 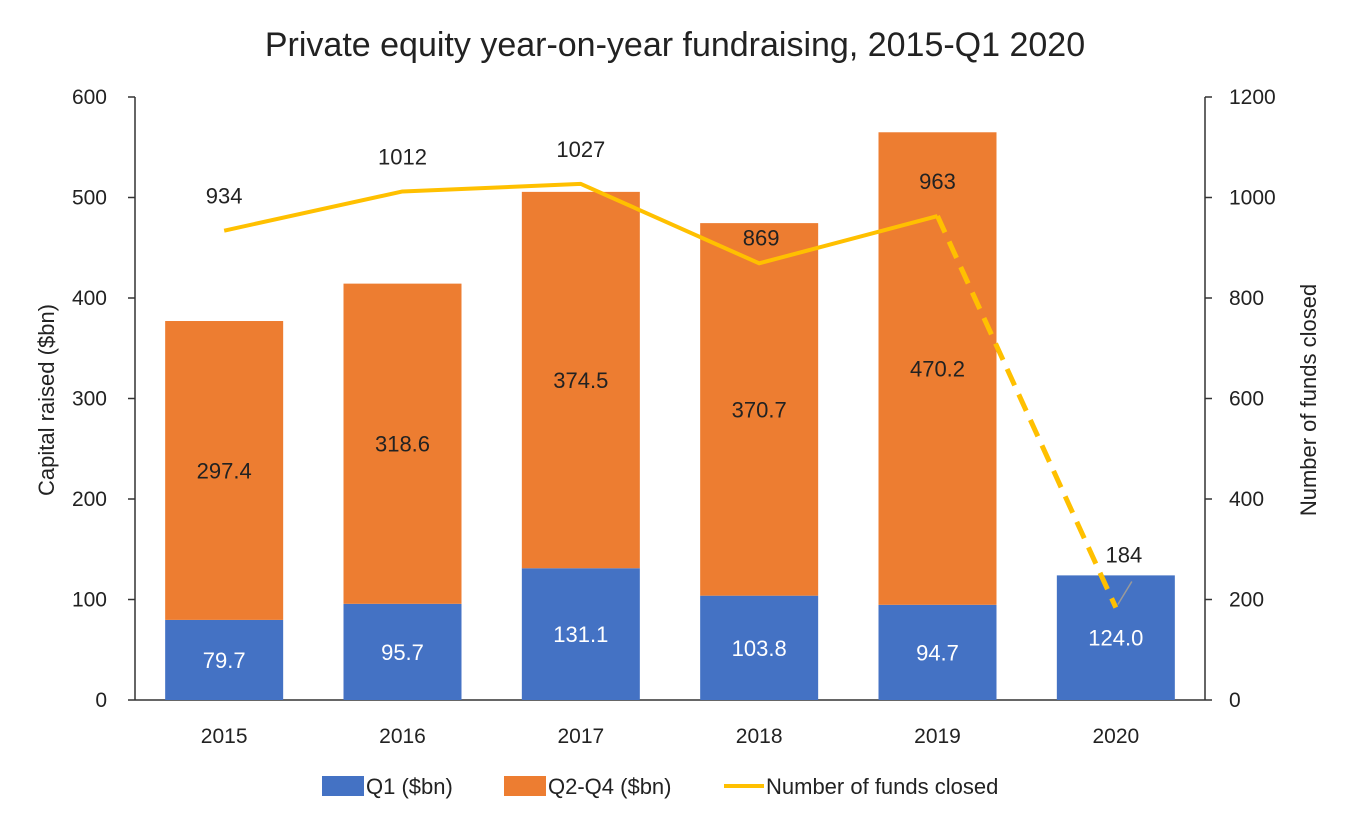 I want to click on funds-line-solid, so click(x=581, y=223).